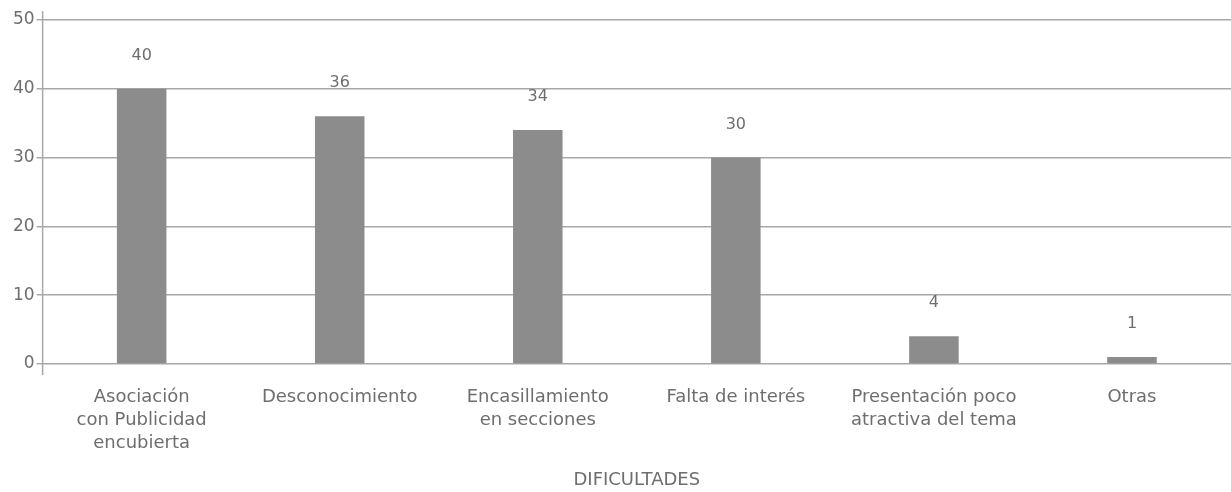 Image resolution: width=1231 pixels, height=492 pixels. I want to click on x-tick-label: Asociación con Publicidad encubierta, so click(141, 419).